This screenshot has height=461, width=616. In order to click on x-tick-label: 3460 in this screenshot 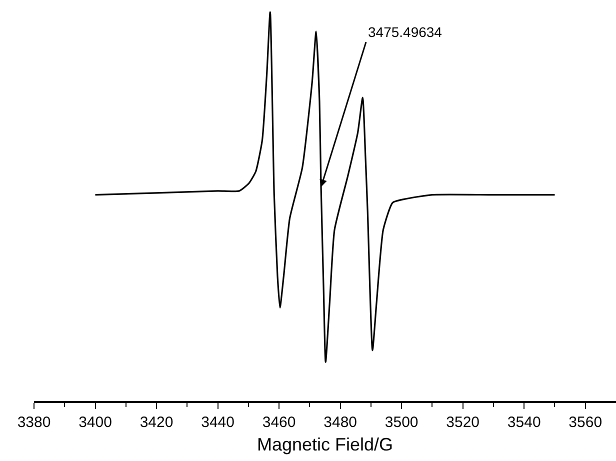, I will do `click(279, 422)`.